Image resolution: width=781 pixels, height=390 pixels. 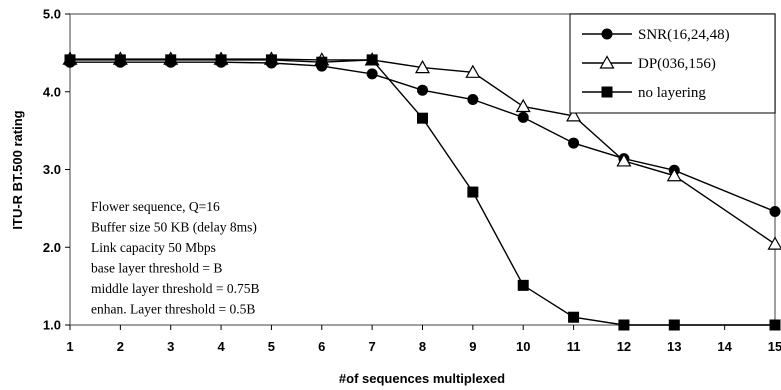 What do you see at coordinates (174, 227) in the screenshot?
I see `annotation-line: Buffer size 50 KB (delay 8ms)` at bounding box center [174, 227].